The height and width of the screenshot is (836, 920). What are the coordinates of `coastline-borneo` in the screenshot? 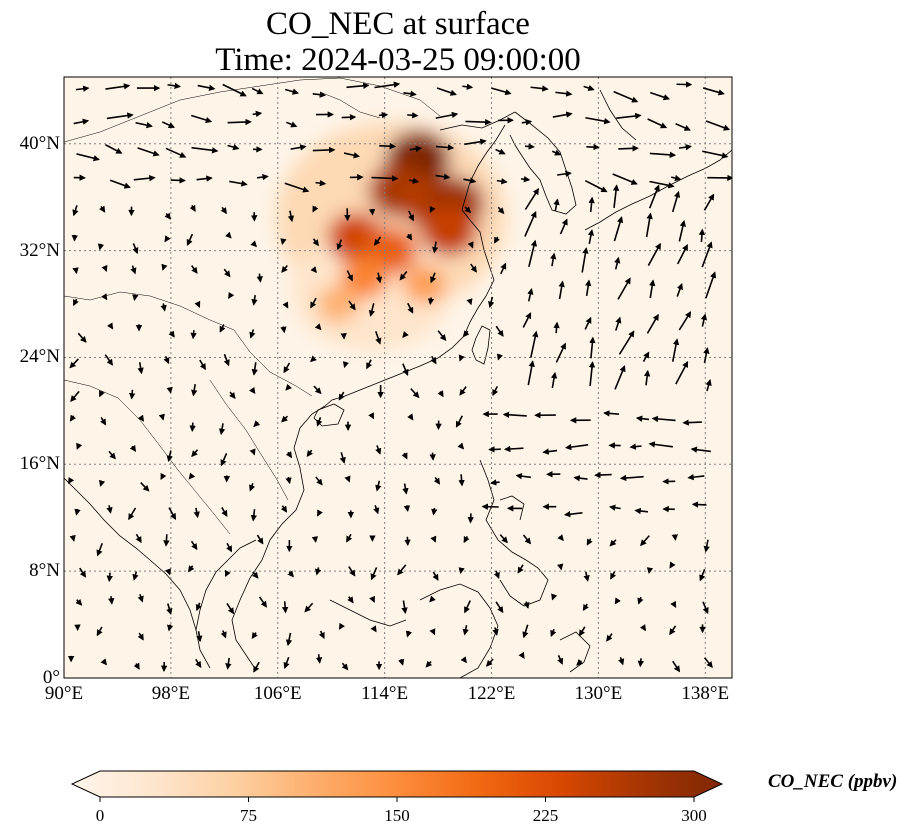 It's located at (414, 630).